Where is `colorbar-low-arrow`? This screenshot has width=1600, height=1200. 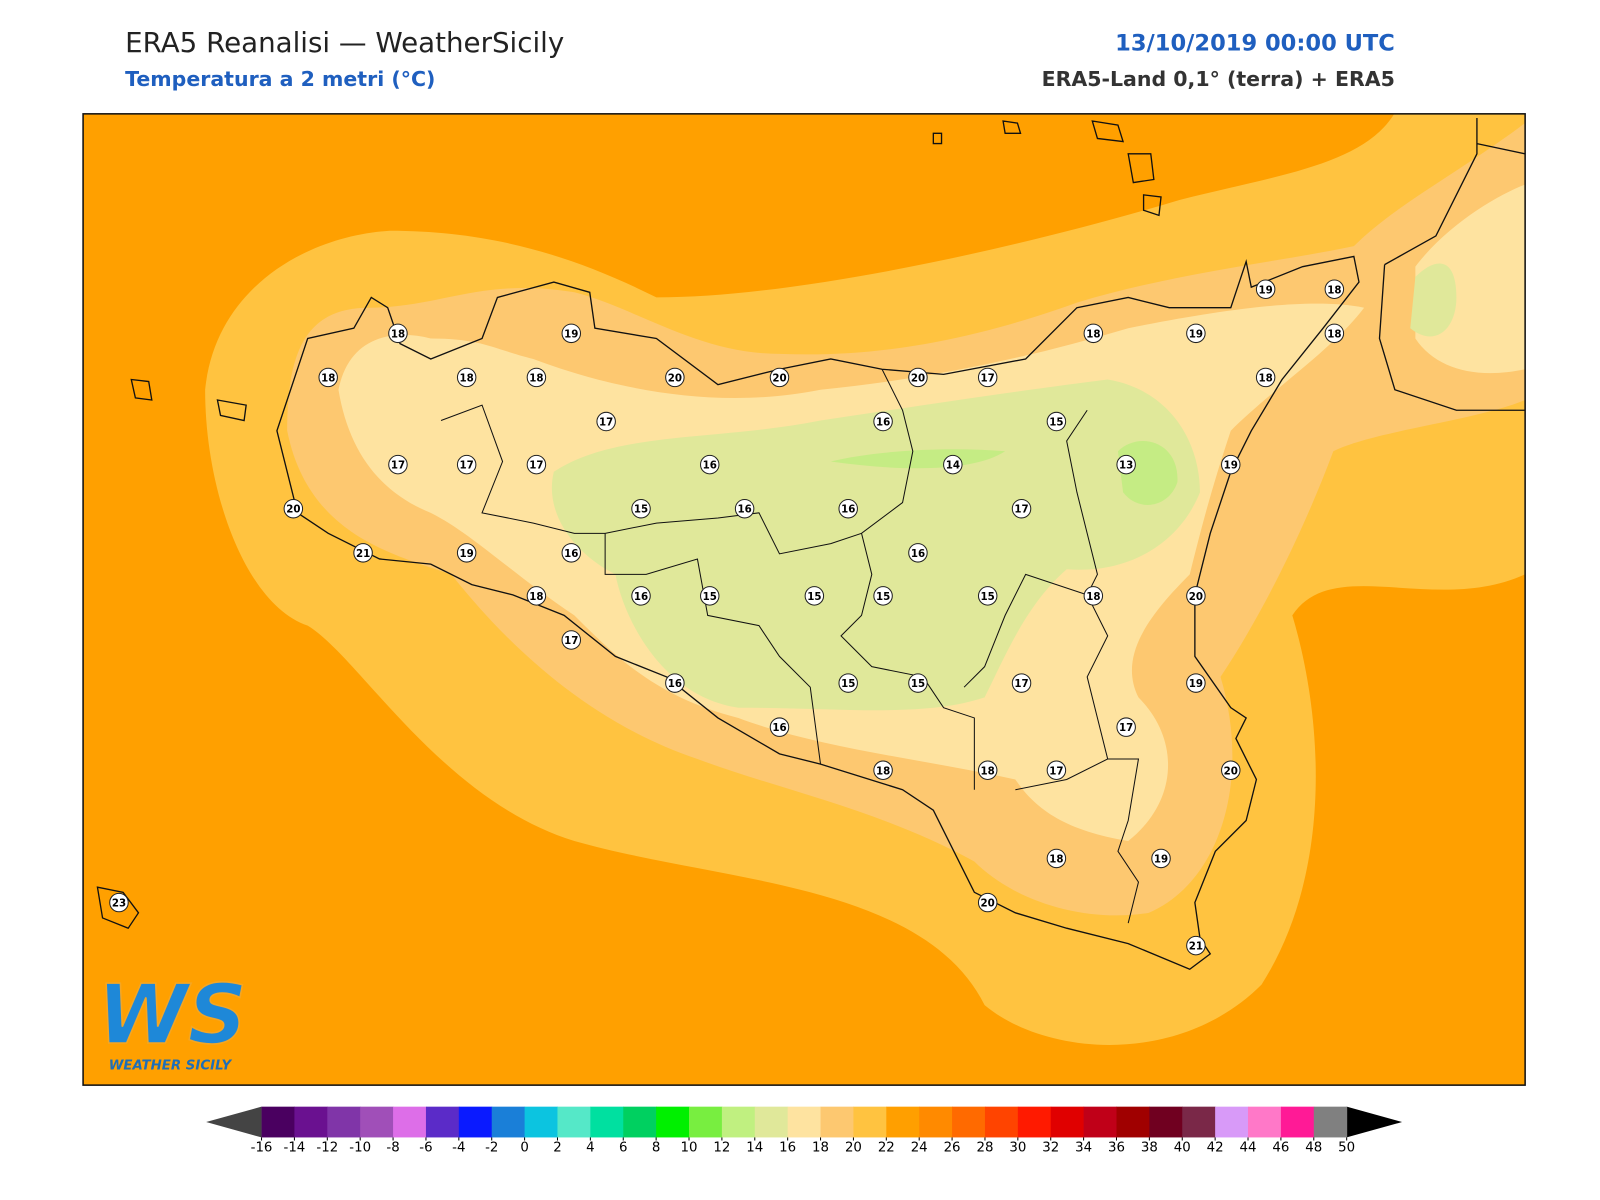 colorbar-low-arrow is located at coordinates (234, 1122).